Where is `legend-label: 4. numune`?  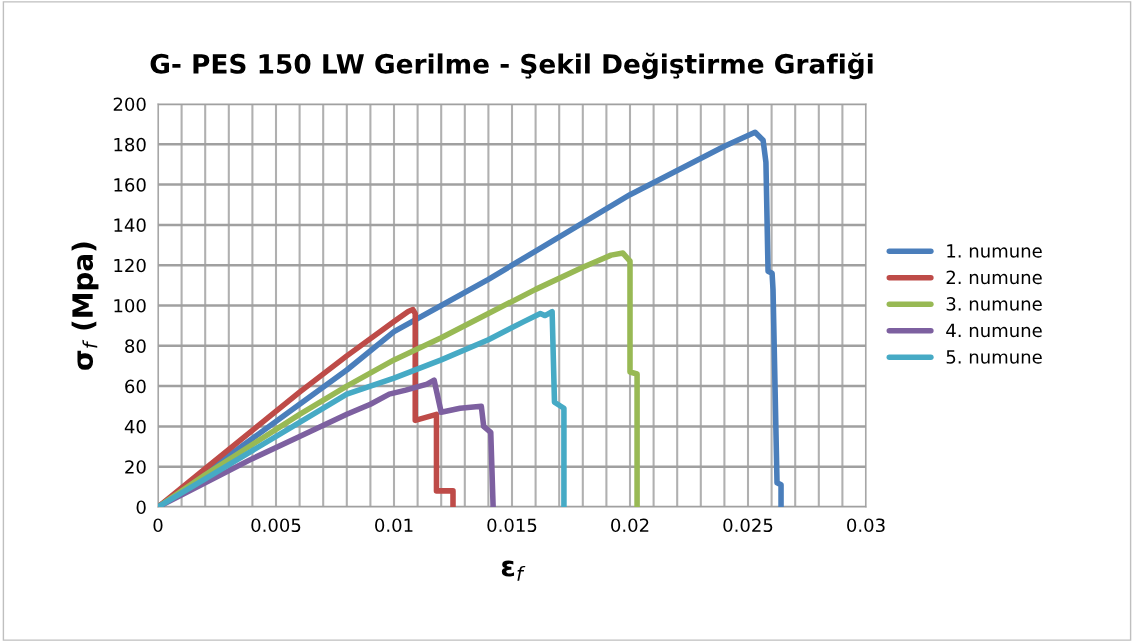
legend-label: 4. numune is located at coordinates (994, 330).